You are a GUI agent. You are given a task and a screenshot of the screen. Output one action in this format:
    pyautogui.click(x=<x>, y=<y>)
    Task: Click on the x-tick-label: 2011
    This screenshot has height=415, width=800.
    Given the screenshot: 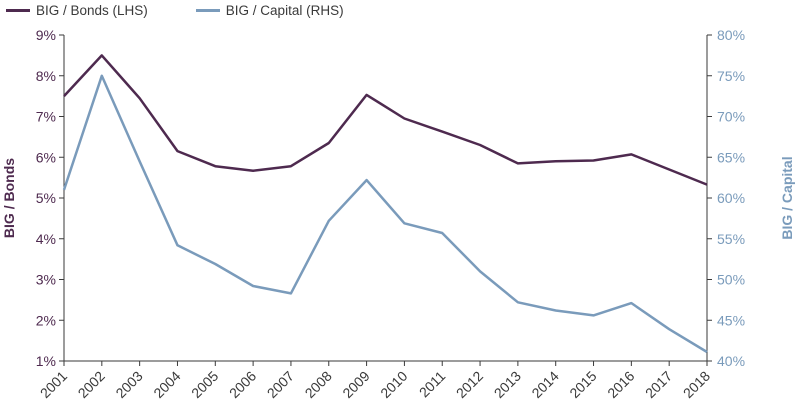 What is the action you would take?
    pyautogui.click(x=432, y=384)
    